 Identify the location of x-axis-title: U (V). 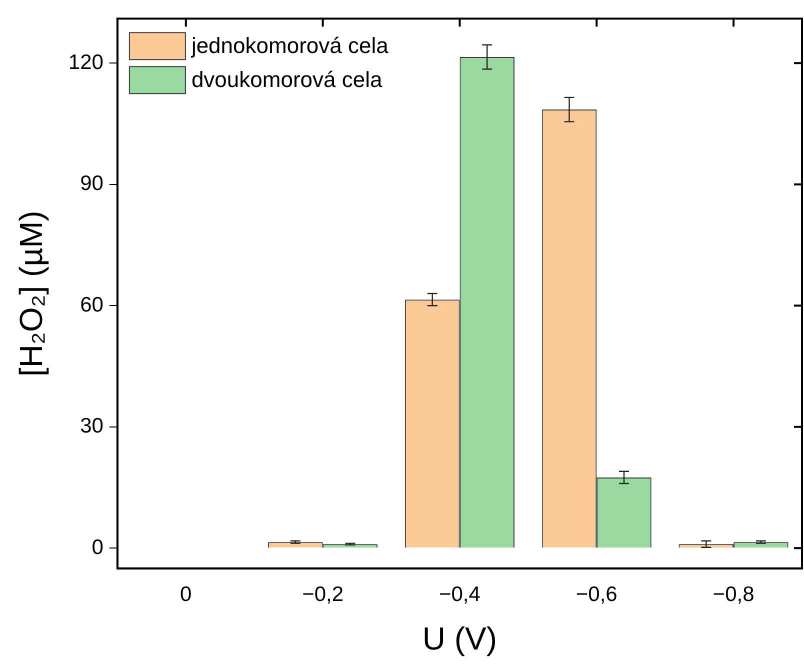
(460, 638).